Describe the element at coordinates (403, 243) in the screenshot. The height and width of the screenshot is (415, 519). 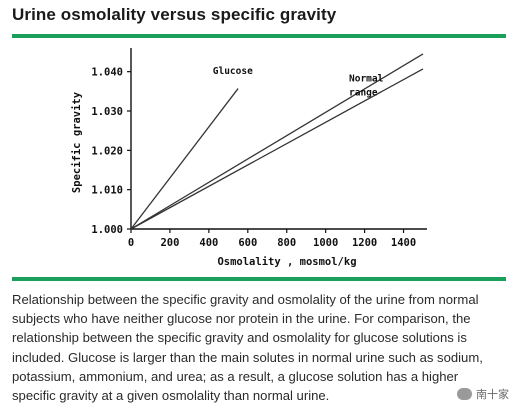
I see `x-tick-label: 1400` at that location.